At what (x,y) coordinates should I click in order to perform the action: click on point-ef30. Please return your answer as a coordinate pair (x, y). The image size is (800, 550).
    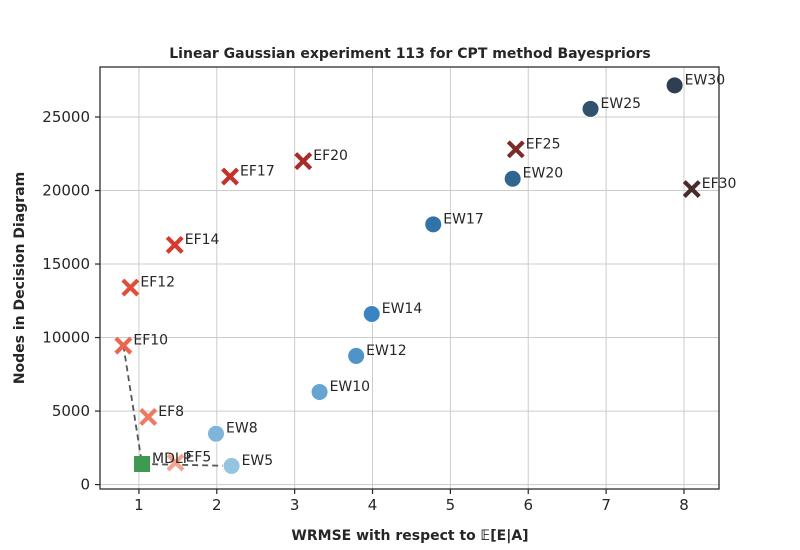
    Looking at the image, I should click on (691, 189).